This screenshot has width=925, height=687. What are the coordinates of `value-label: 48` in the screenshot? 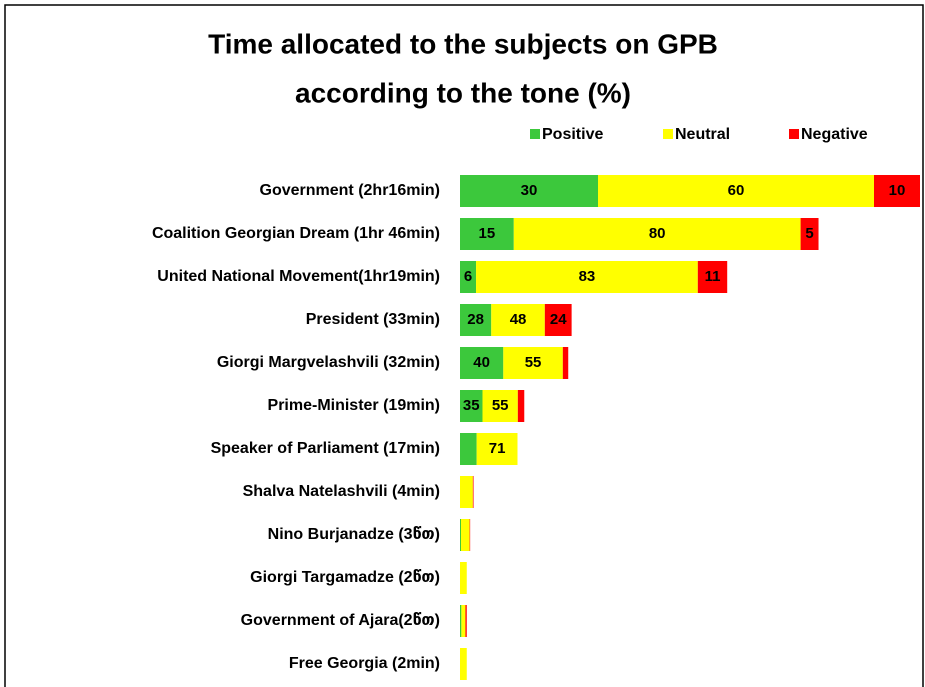 It's located at (518, 319).